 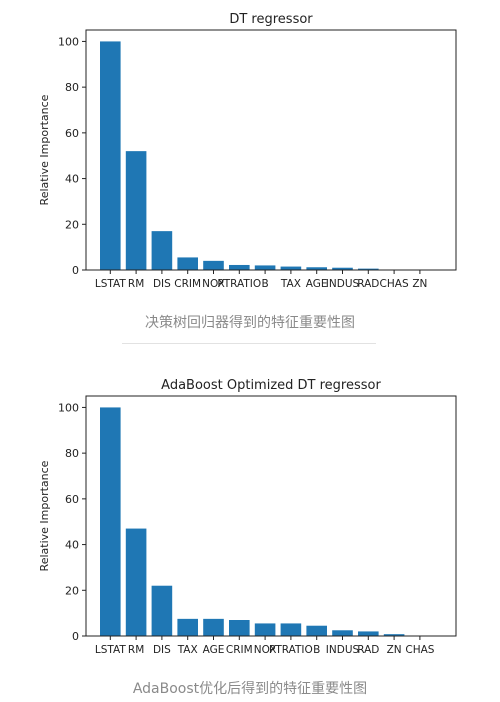 What do you see at coordinates (271, 19) in the screenshot?
I see `chart-title: DT regressor` at bounding box center [271, 19].